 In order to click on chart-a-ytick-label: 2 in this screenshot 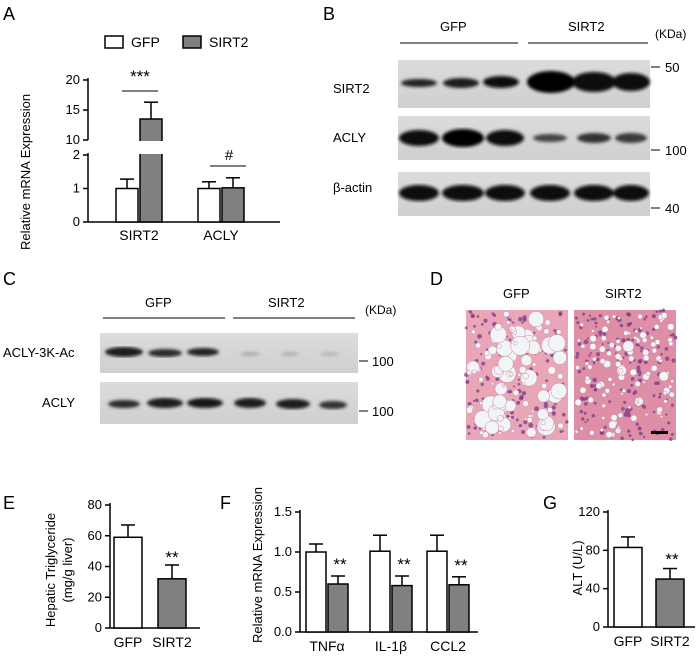, I will do `click(76, 154)`.